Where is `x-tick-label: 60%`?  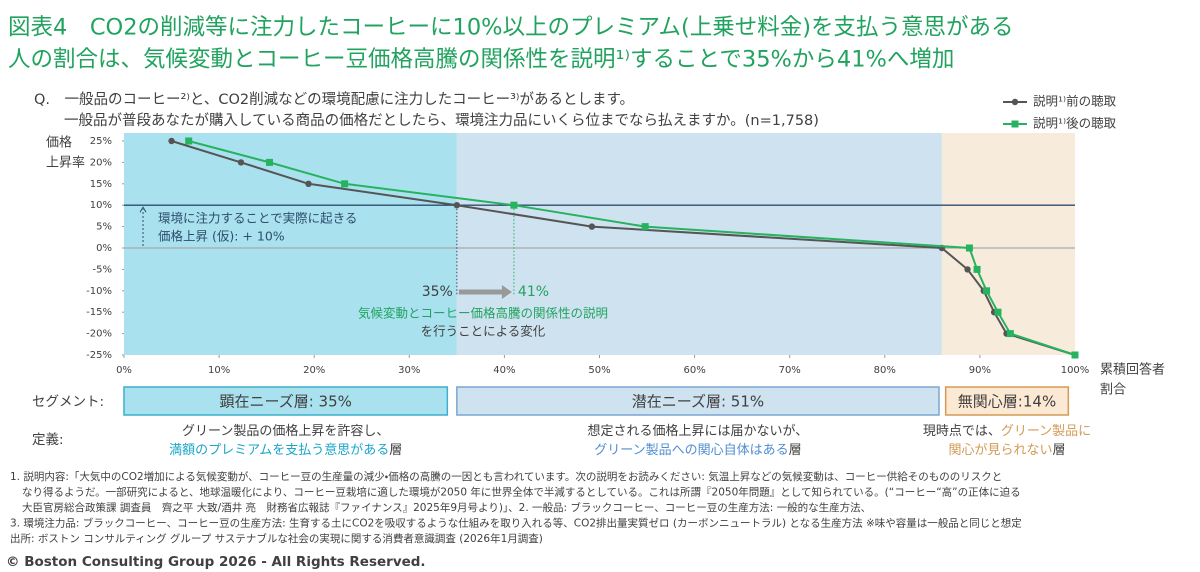
x-tick-label: 60% is located at coordinates (694, 370).